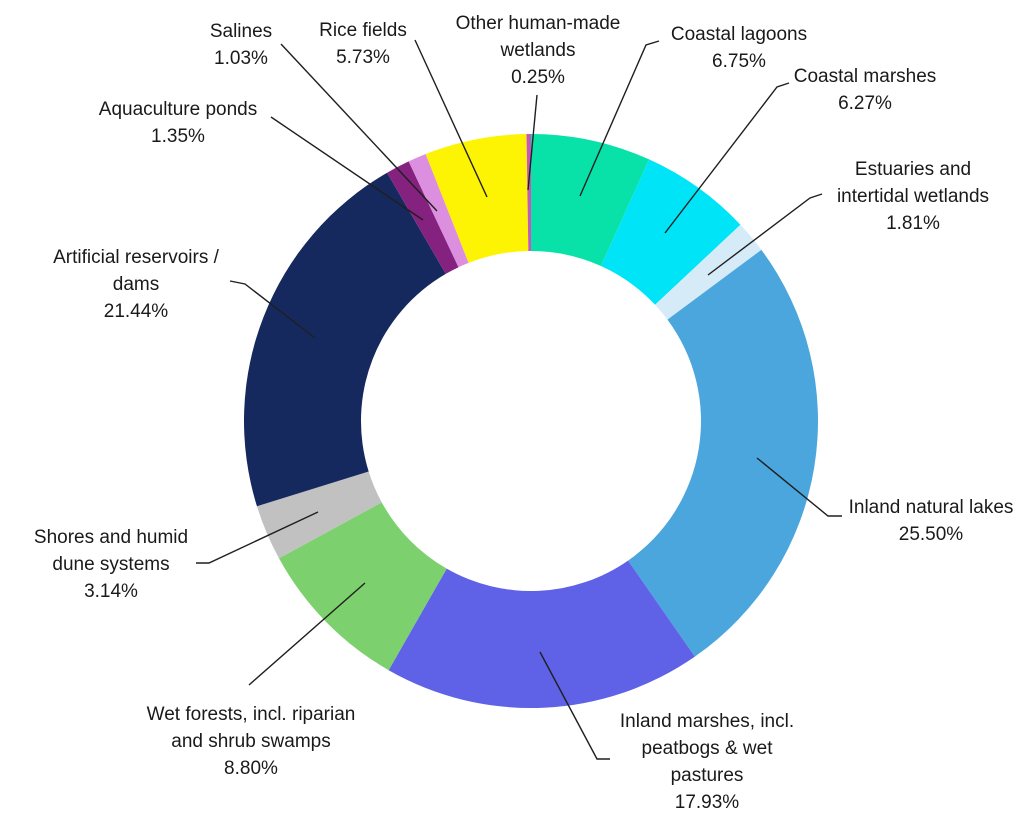 The height and width of the screenshot is (819, 1024). What do you see at coordinates (363, 44) in the screenshot?
I see `label-rice-fields: Rice fields 5.73%` at bounding box center [363, 44].